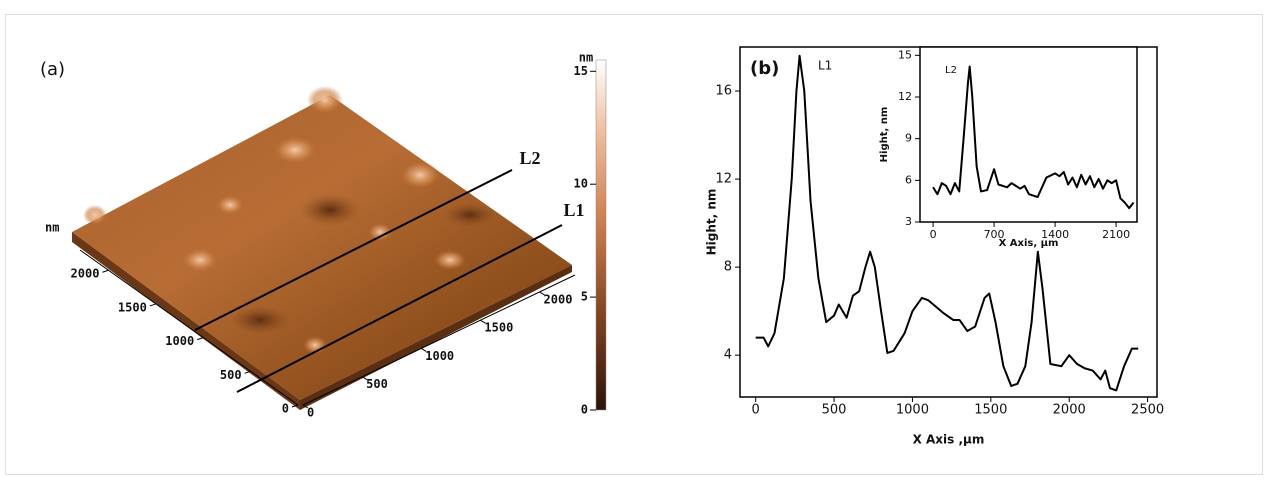  Describe the element at coordinates (285, 409) in the screenshot. I see `y-tick-label: 0` at that location.